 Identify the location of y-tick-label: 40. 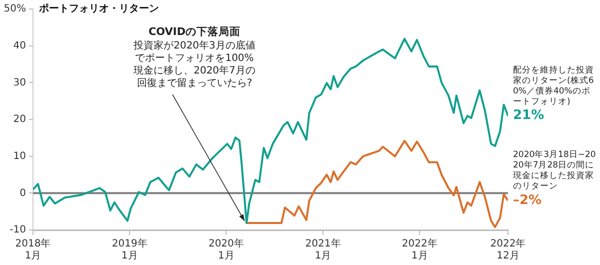
(19, 46).